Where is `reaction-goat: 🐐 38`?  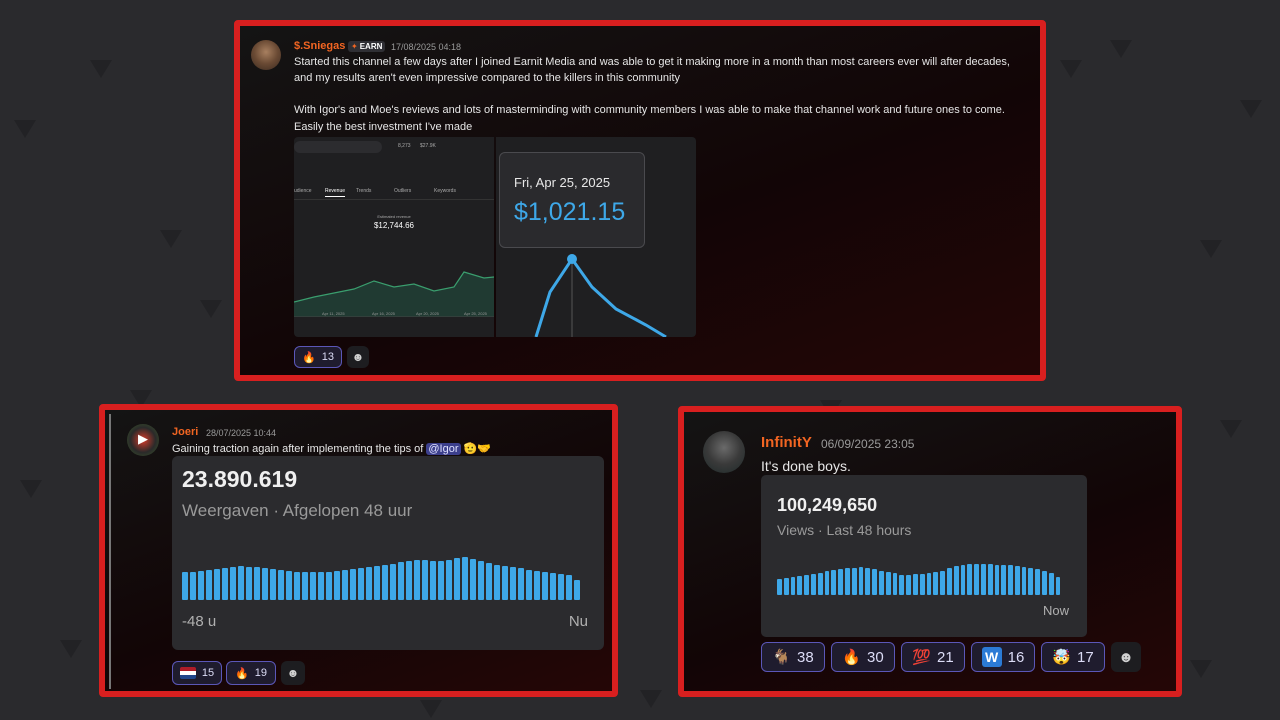
reaction-goat: 🐐 38 is located at coordinates (793, 657).